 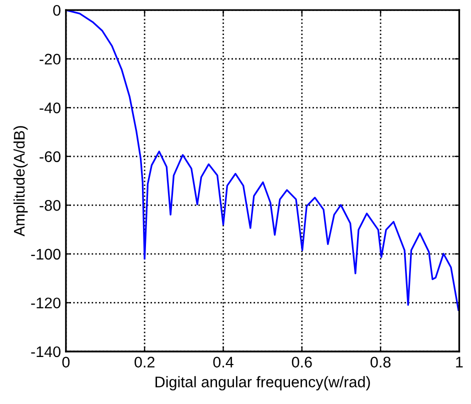 What do you see at coordinates (50, 108) in the screenshot?
I see `y-tick-label: -40` at bounding box center [50, 108].